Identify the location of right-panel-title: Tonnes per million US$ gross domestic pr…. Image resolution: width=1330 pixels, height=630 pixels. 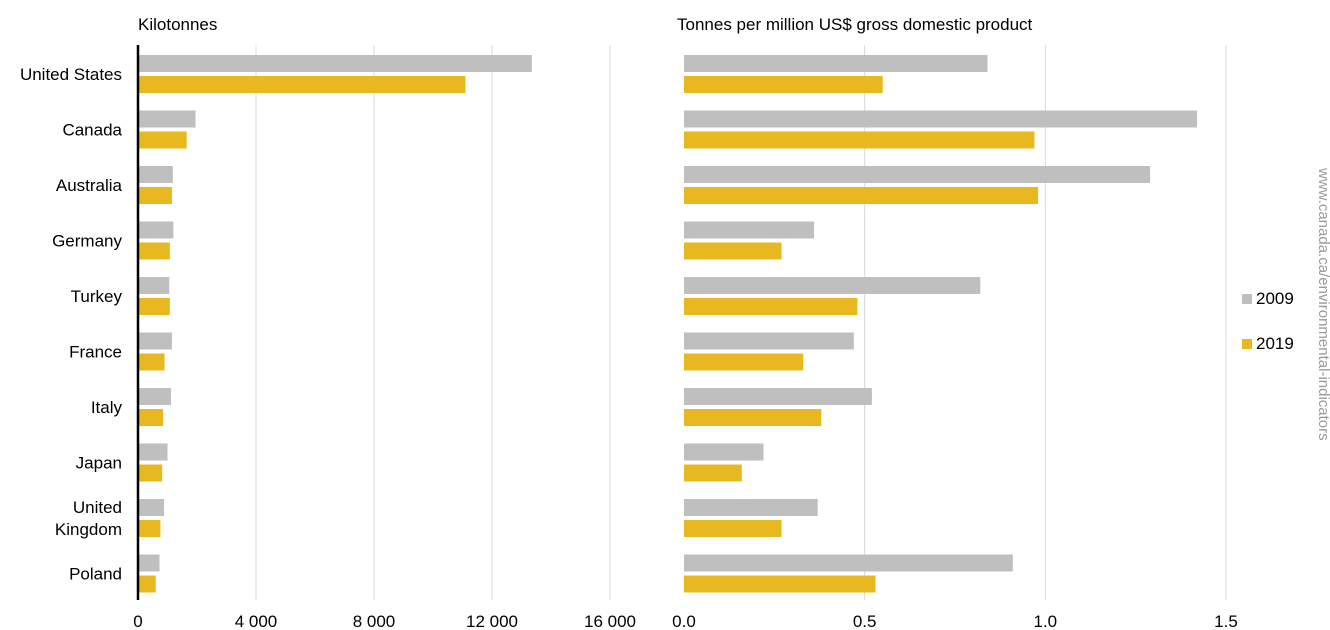
(855, 24).